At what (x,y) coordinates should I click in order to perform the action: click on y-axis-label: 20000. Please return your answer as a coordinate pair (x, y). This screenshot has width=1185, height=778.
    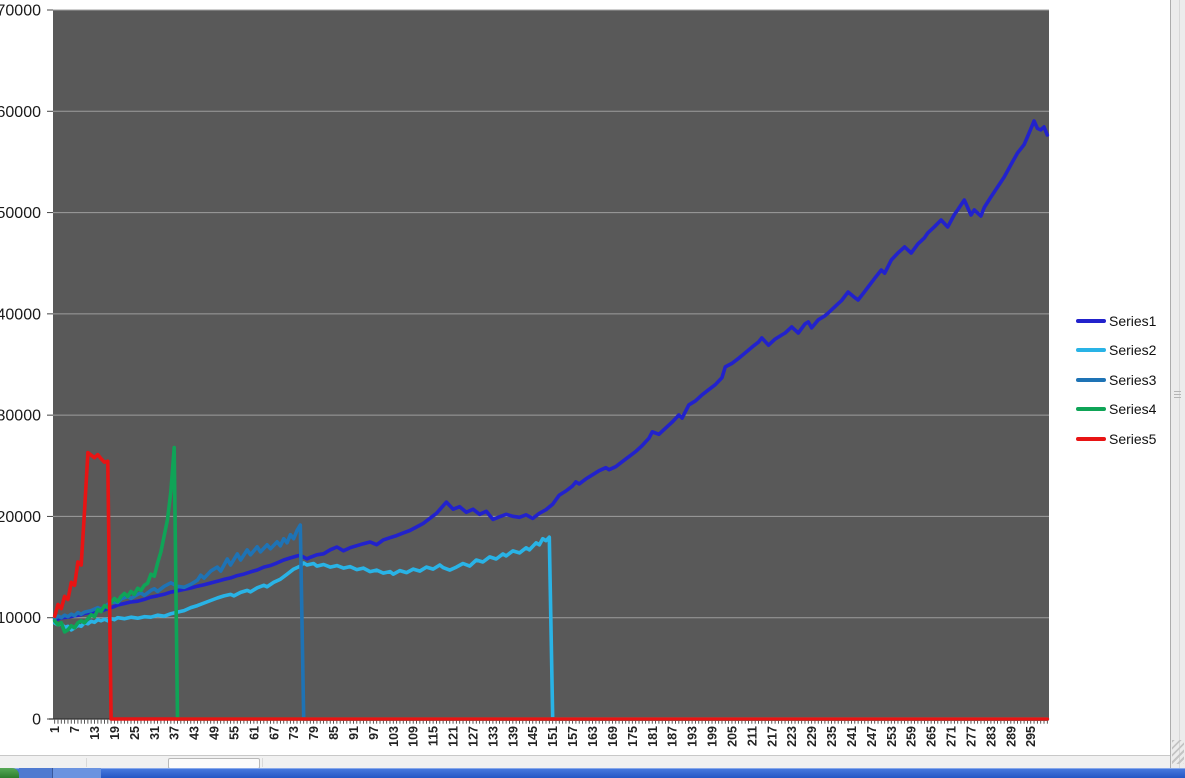
    Looking at the image, I should click on (20, 517).